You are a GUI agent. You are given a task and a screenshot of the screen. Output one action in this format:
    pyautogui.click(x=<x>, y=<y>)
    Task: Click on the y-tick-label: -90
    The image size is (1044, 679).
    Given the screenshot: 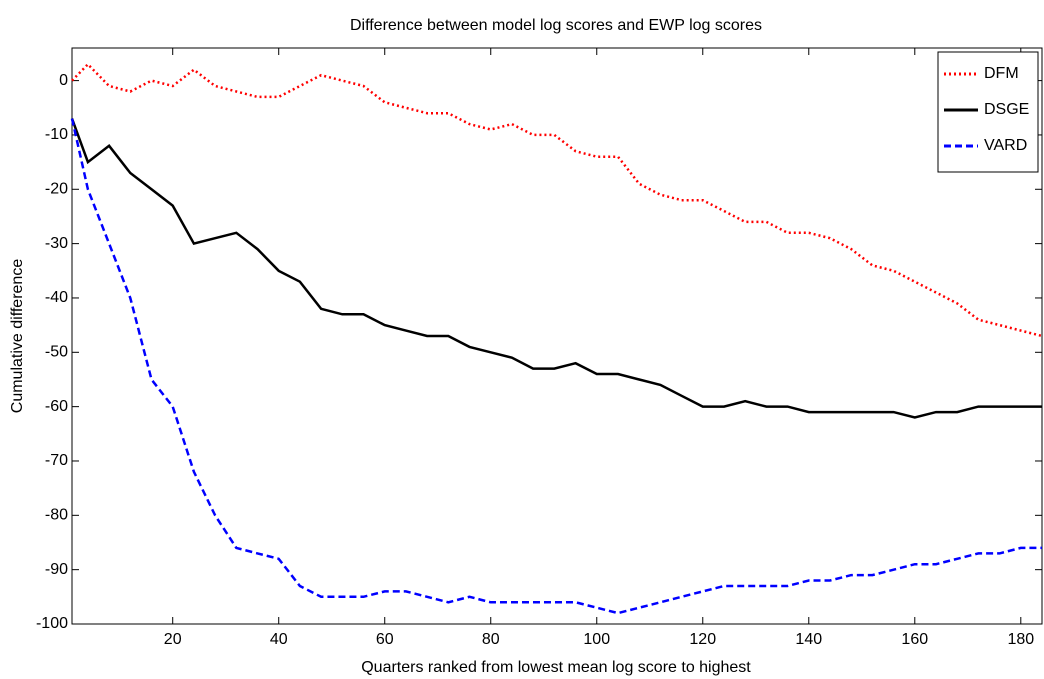 What is the action you would take?
    pyautogui.click(x=56, y=569)
    